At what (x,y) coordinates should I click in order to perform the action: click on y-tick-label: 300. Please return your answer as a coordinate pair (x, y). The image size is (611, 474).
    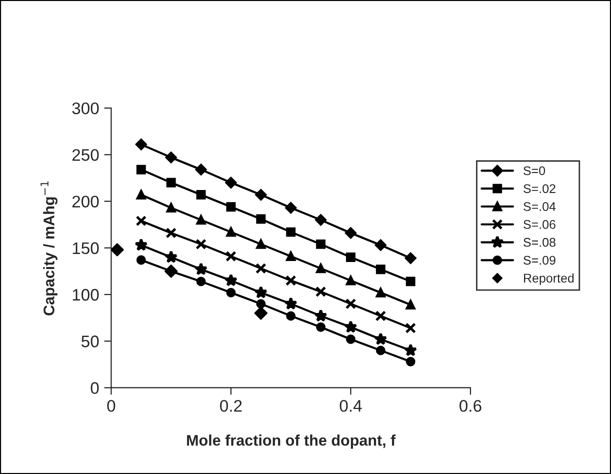
    Looking at the image, I should click on (85, 108).